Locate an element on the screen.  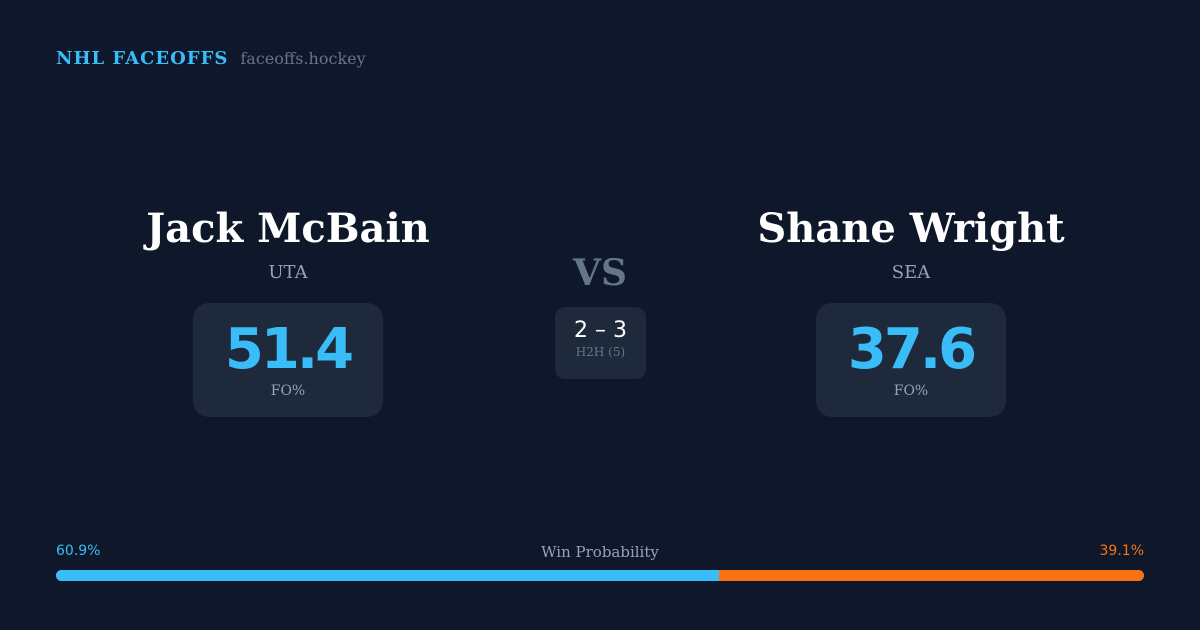
player-team: UTA is located at coordinates (288, 272).